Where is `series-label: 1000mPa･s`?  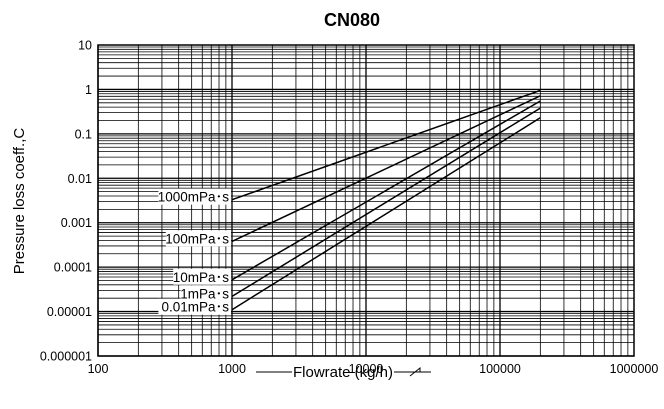
series-label: 1000mPa･s is located at coordinates (194, 197).